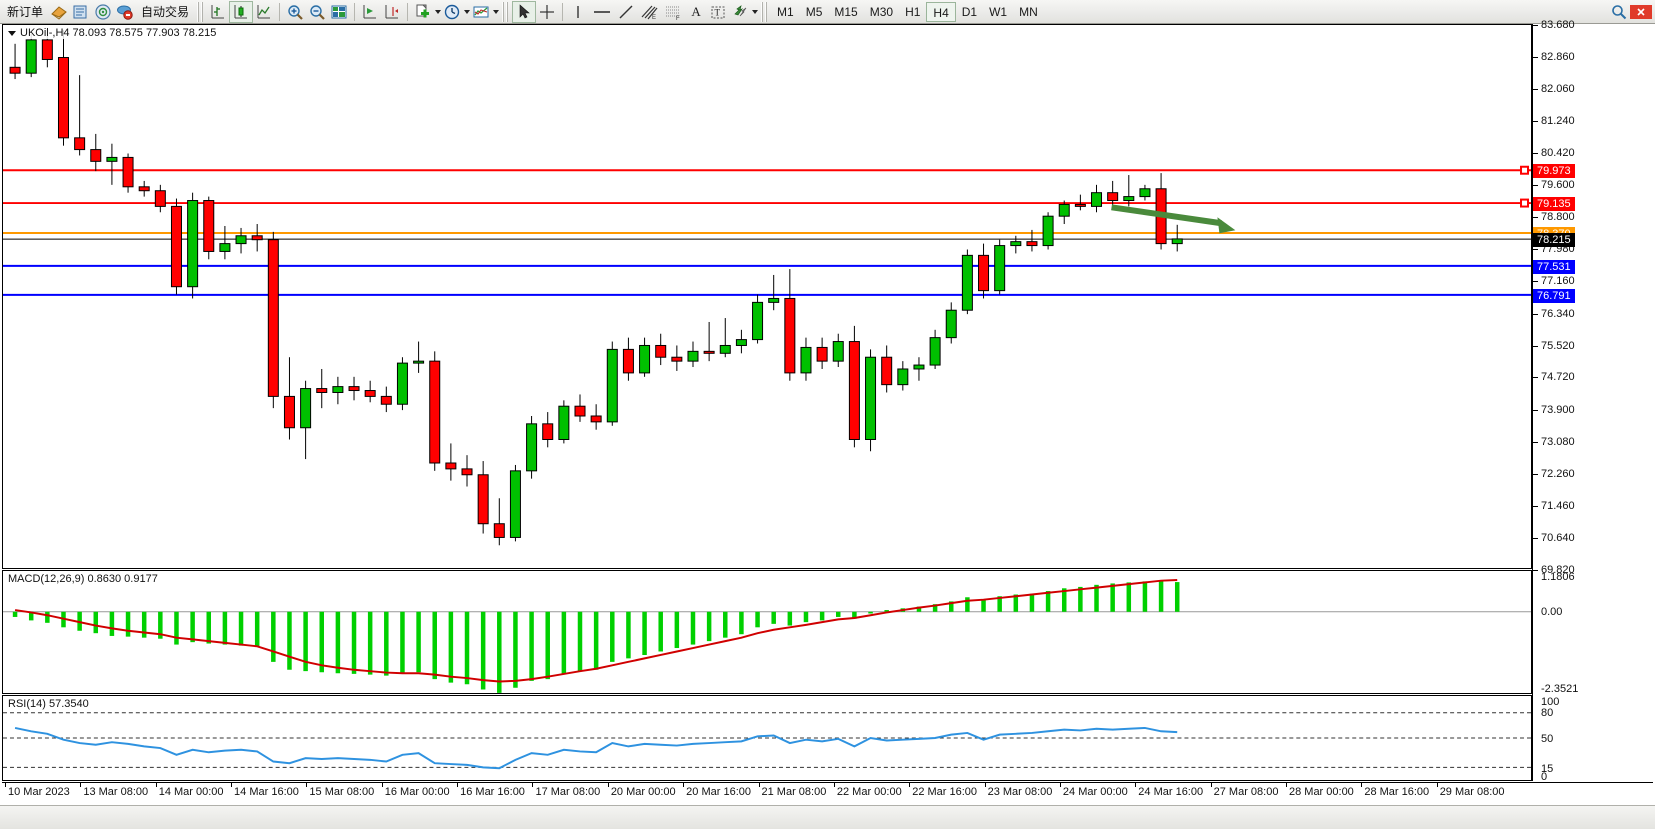 The height and width of the screenshot is (829, 1655). What do you see at coordinates (116, 792) in the screenshot?
I see `time-tick-label: 13 Mar 08:00` at bounding box center [116, 792].